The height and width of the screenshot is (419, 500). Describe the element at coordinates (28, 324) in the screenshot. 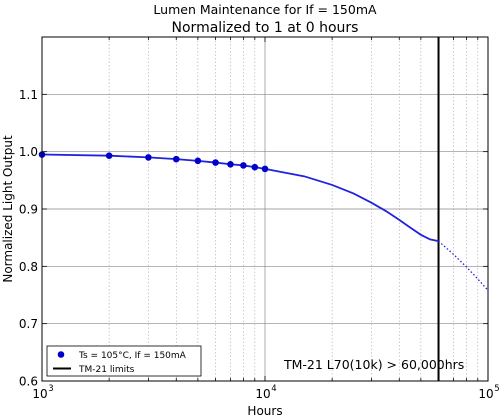

I see `y-tick-label: 0.7` at that location.